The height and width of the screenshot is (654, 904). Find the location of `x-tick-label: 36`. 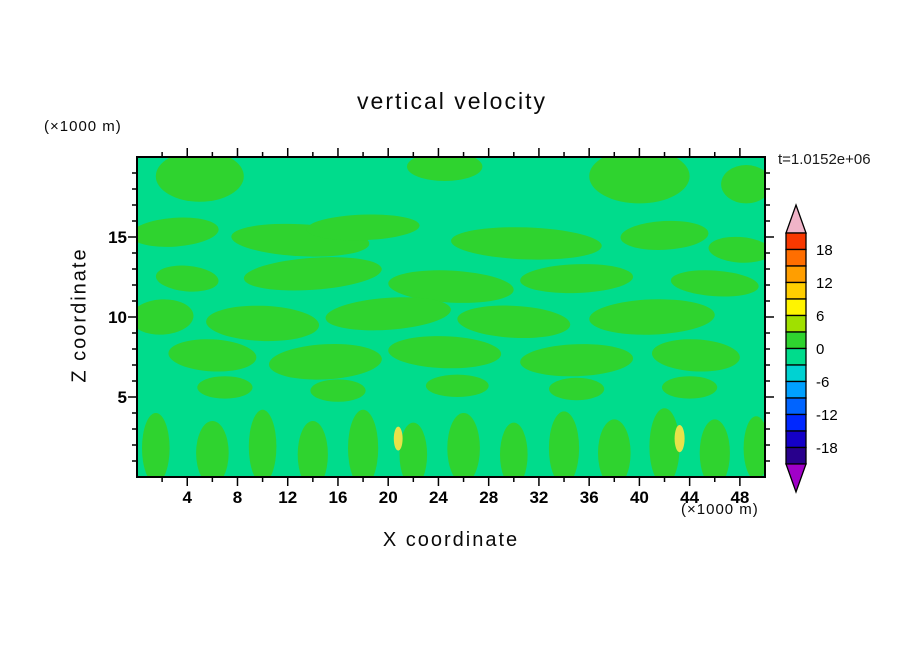

x-tick-label: 36 is located at coordinates (589, 497).